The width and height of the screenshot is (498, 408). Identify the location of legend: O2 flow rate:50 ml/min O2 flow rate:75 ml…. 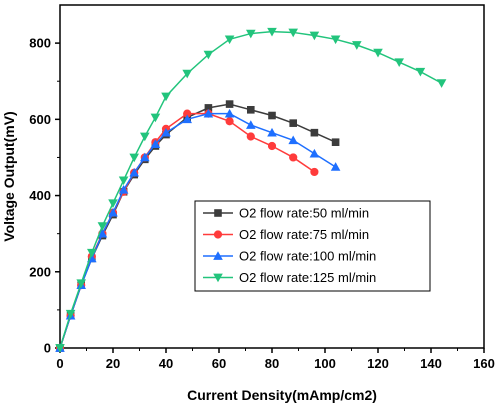
(312, 246).